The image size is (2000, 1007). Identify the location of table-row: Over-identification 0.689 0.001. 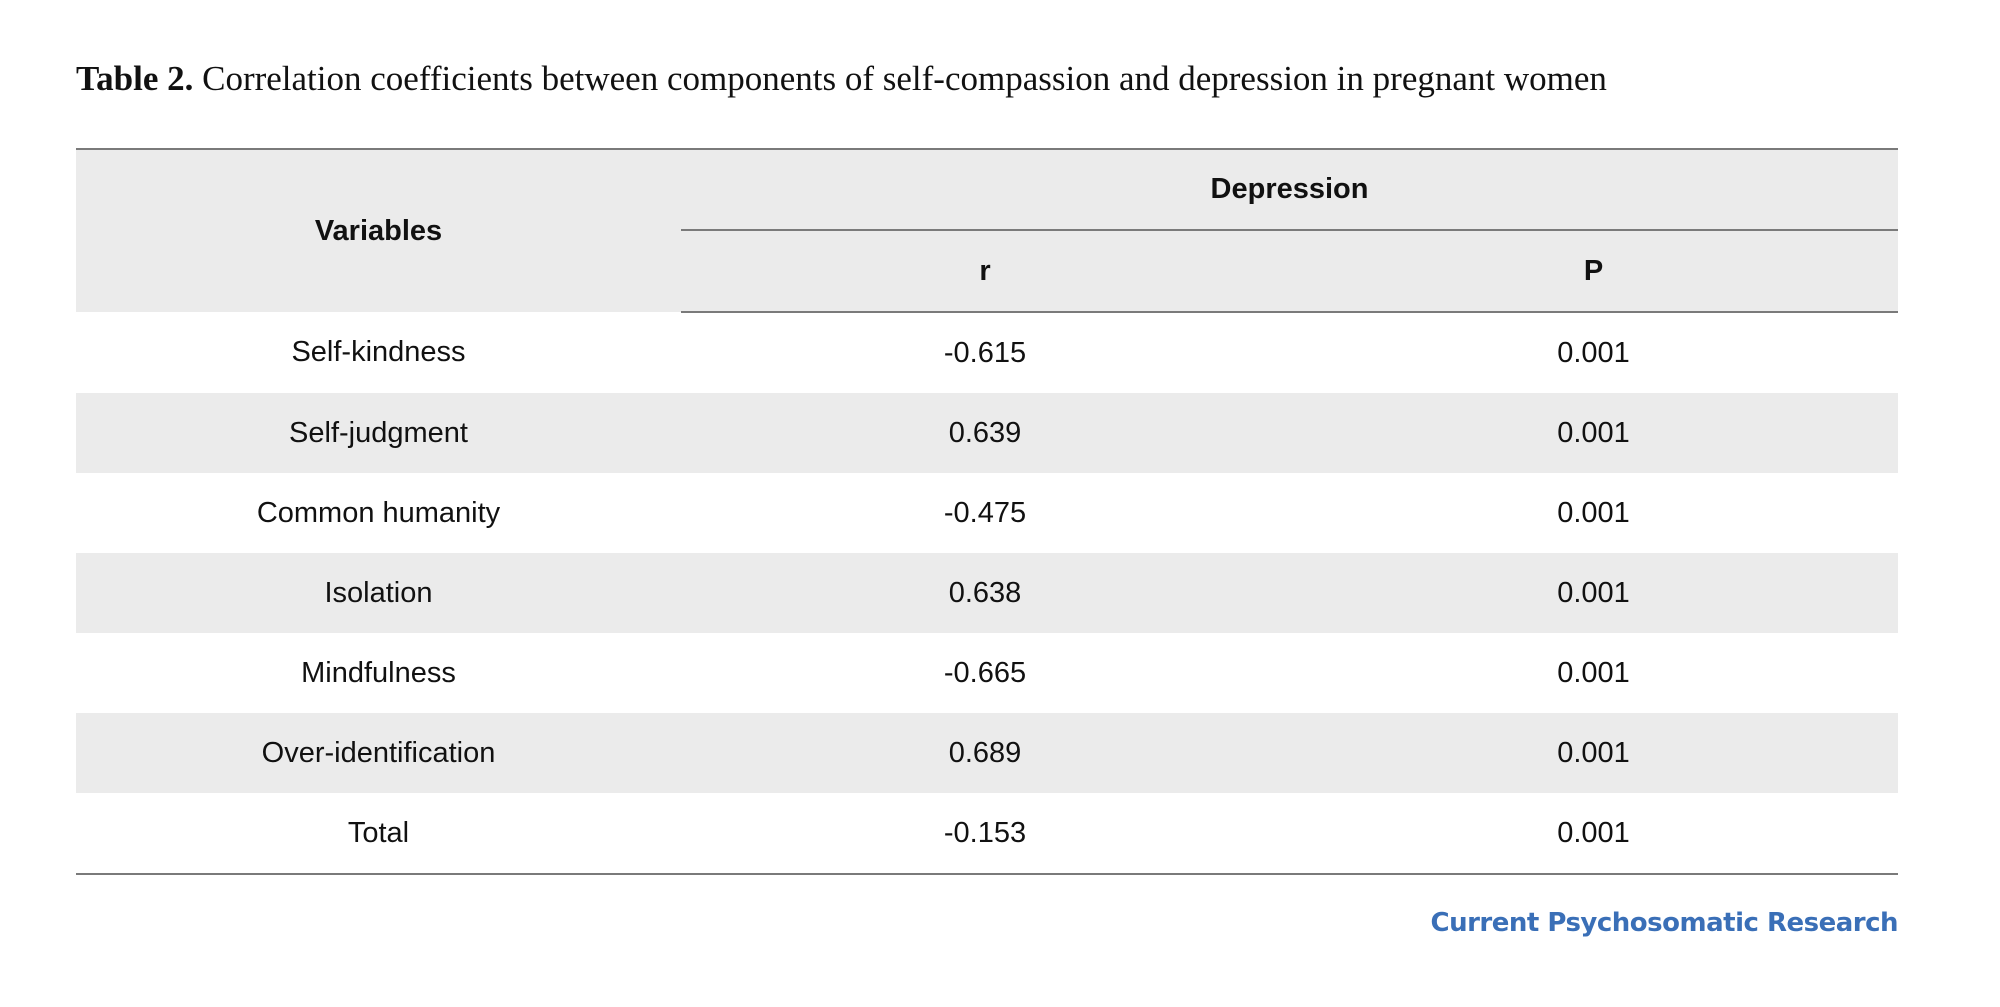
(987, 753).